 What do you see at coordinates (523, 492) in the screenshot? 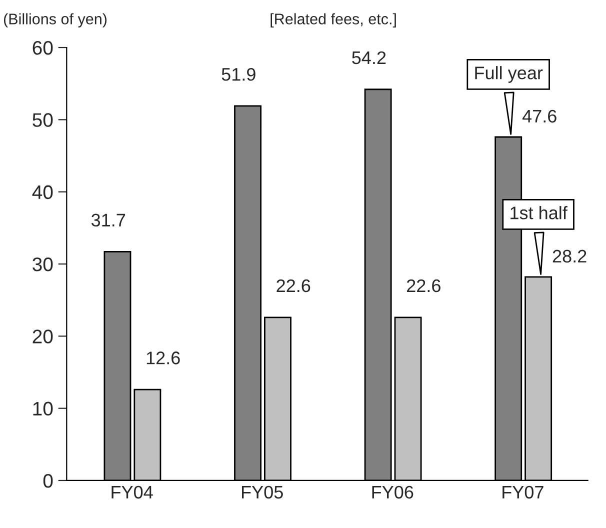
I see `x-tick-label: FY07` at bounding box center [523, 492].